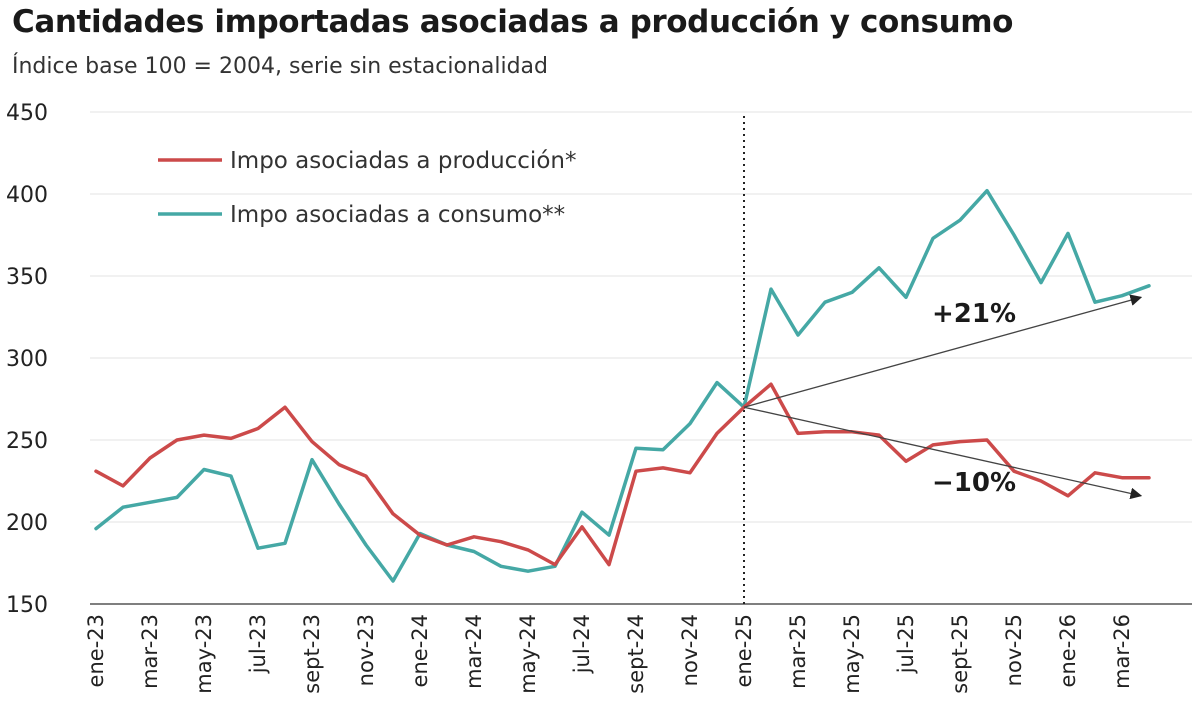  I want to click on trend-label-up: +21%, so click(974, 314).